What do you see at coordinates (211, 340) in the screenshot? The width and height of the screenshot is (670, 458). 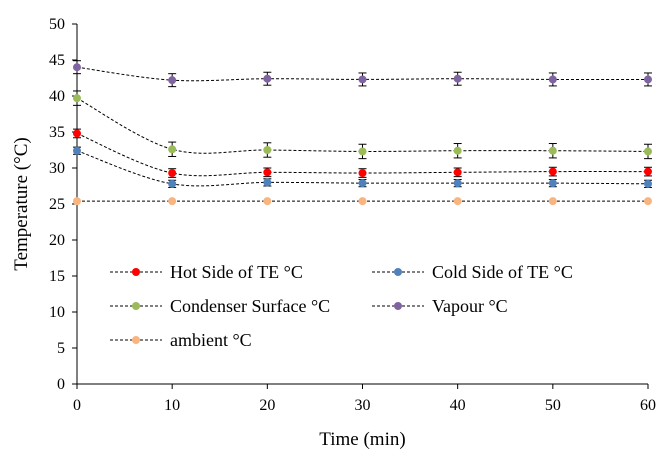 I see `legend-label: ambient °C` at bounding box center [211, 340].